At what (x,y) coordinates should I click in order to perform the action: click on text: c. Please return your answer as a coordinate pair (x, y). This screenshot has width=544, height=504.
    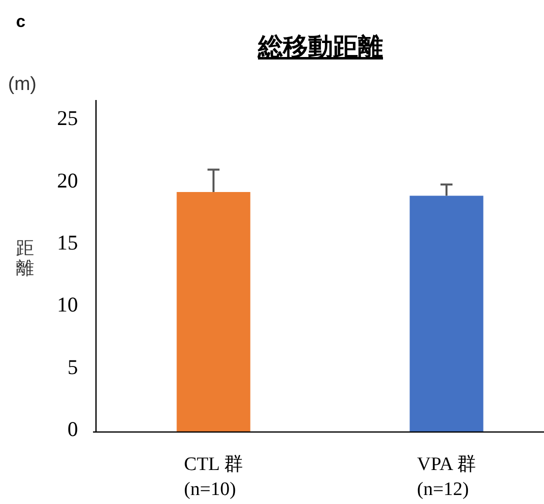
    Looking at the image, I should click on (21, 21).